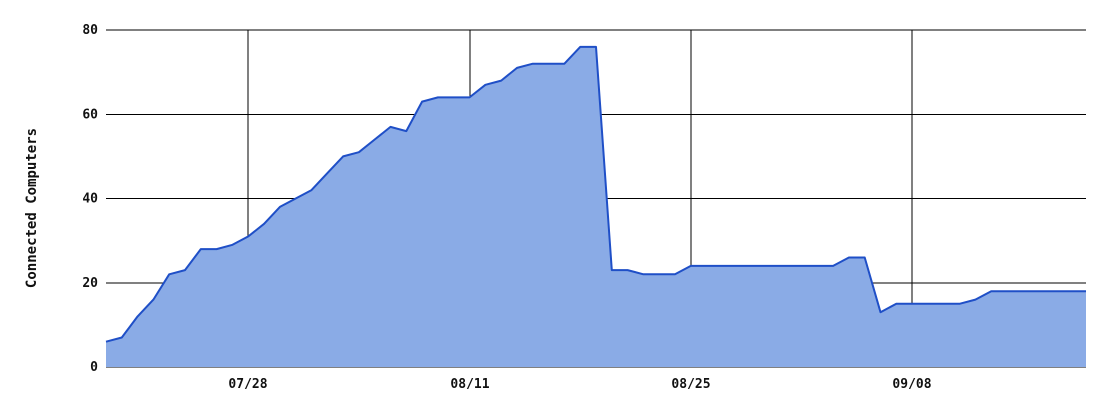 This screenshot has width=1107, height=415. I want to click on x-tick-labels: 07/28 08/11 08/25 09/08, so click(579, 384).